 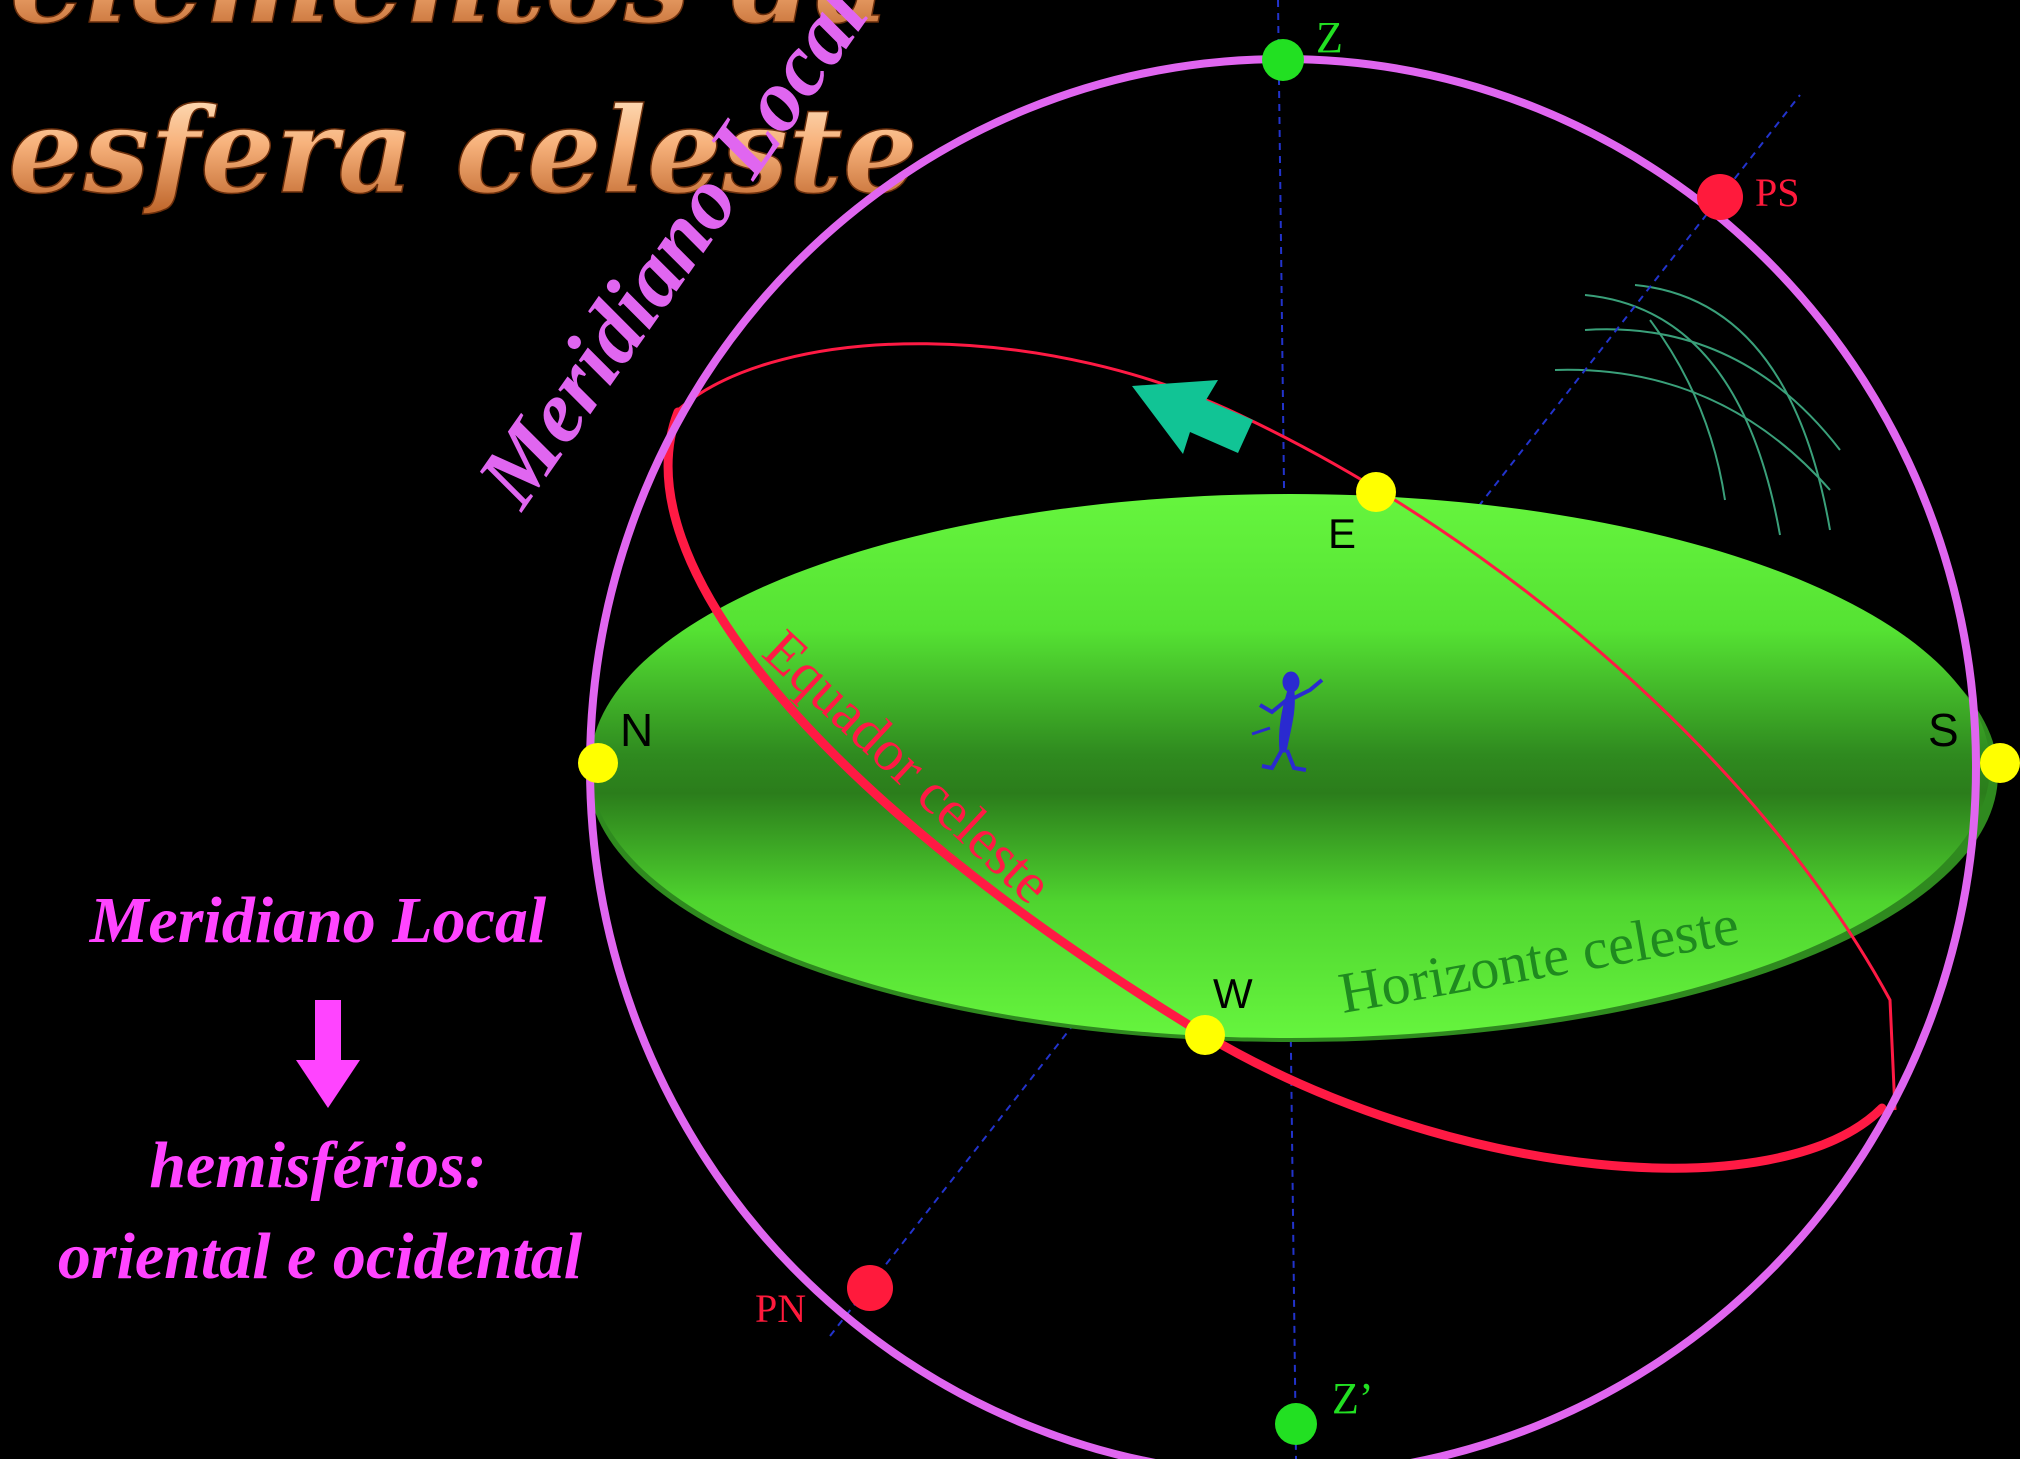 What do you see at coordinates (780, 1308) in the screenshot?
I see `north-pole-label: PN` at bounding box center [780, 1308].